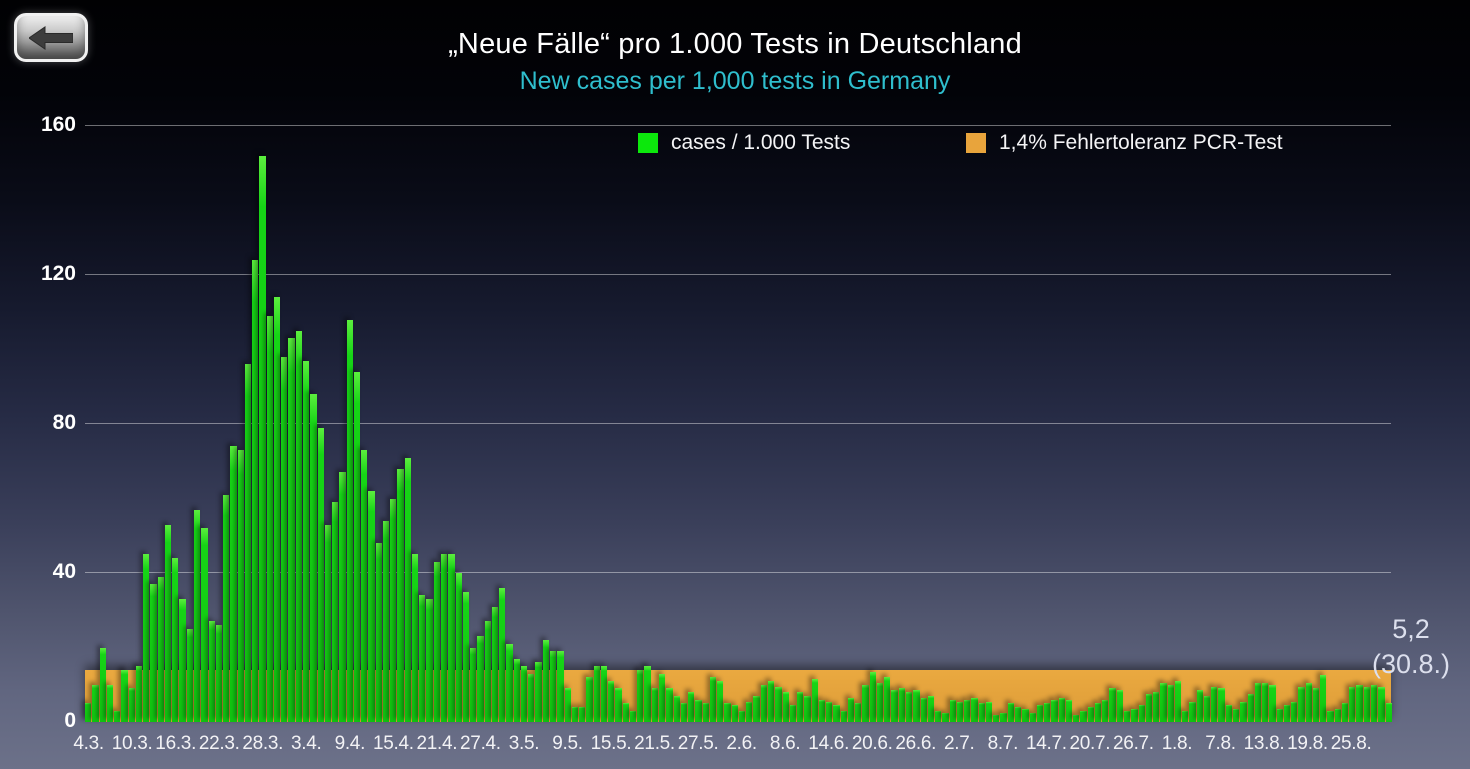 The width and height of the screenshot is (1470, 769). I want to click on bar-4.8., so click(1199, 706).